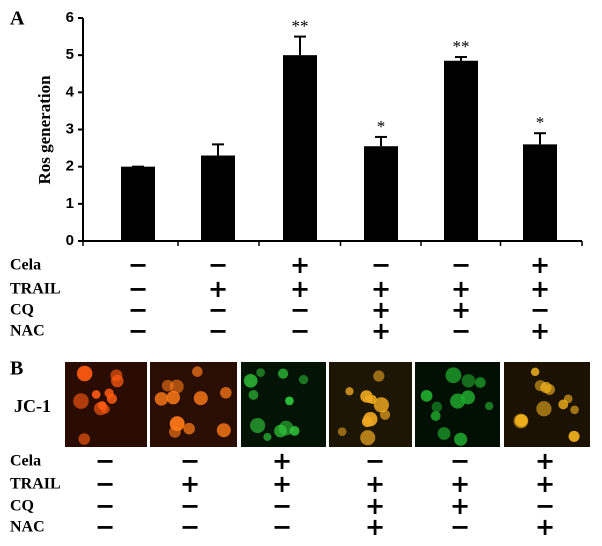  I want to click on y-tick-label: 0, so click(70, 240).